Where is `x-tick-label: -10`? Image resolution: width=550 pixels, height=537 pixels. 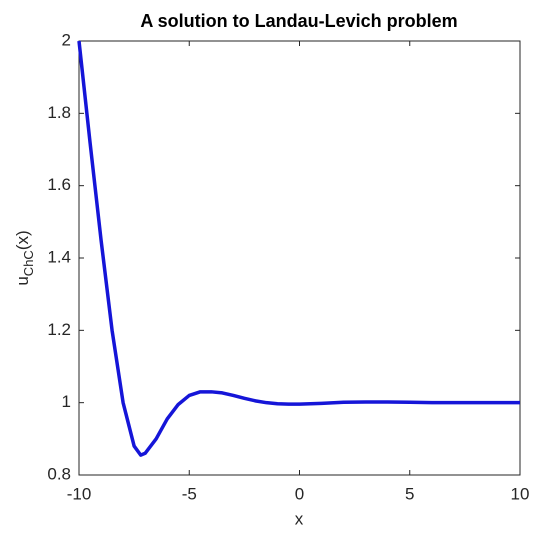 x-tick-label: -10 is located at coordinates (79, 493).